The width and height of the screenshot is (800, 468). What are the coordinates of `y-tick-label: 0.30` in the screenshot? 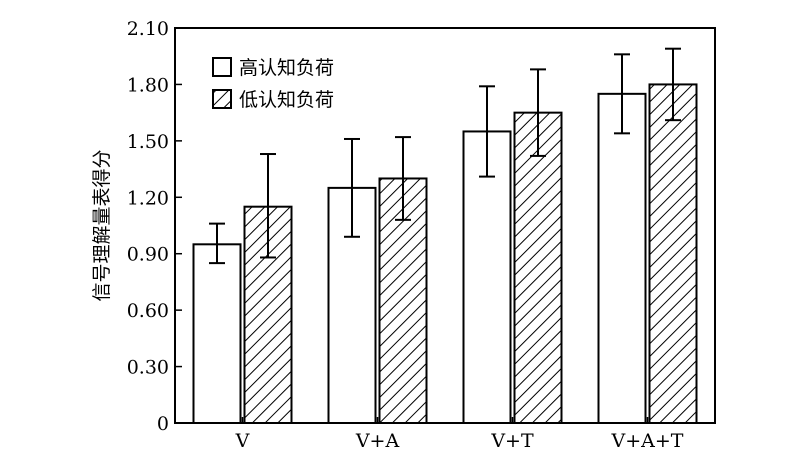 It's located at (148, 368).